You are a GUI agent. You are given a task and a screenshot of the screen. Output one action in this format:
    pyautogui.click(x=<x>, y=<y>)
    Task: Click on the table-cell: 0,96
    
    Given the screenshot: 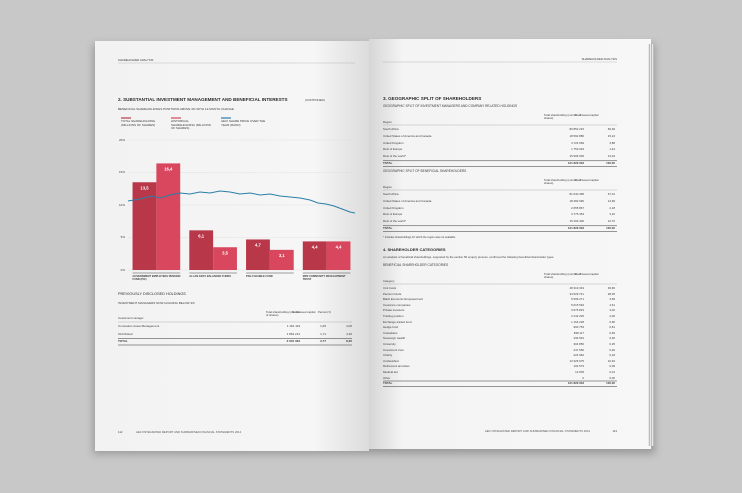 What is the action you would take?
    pyautogui.click(x=612, y=321)
    